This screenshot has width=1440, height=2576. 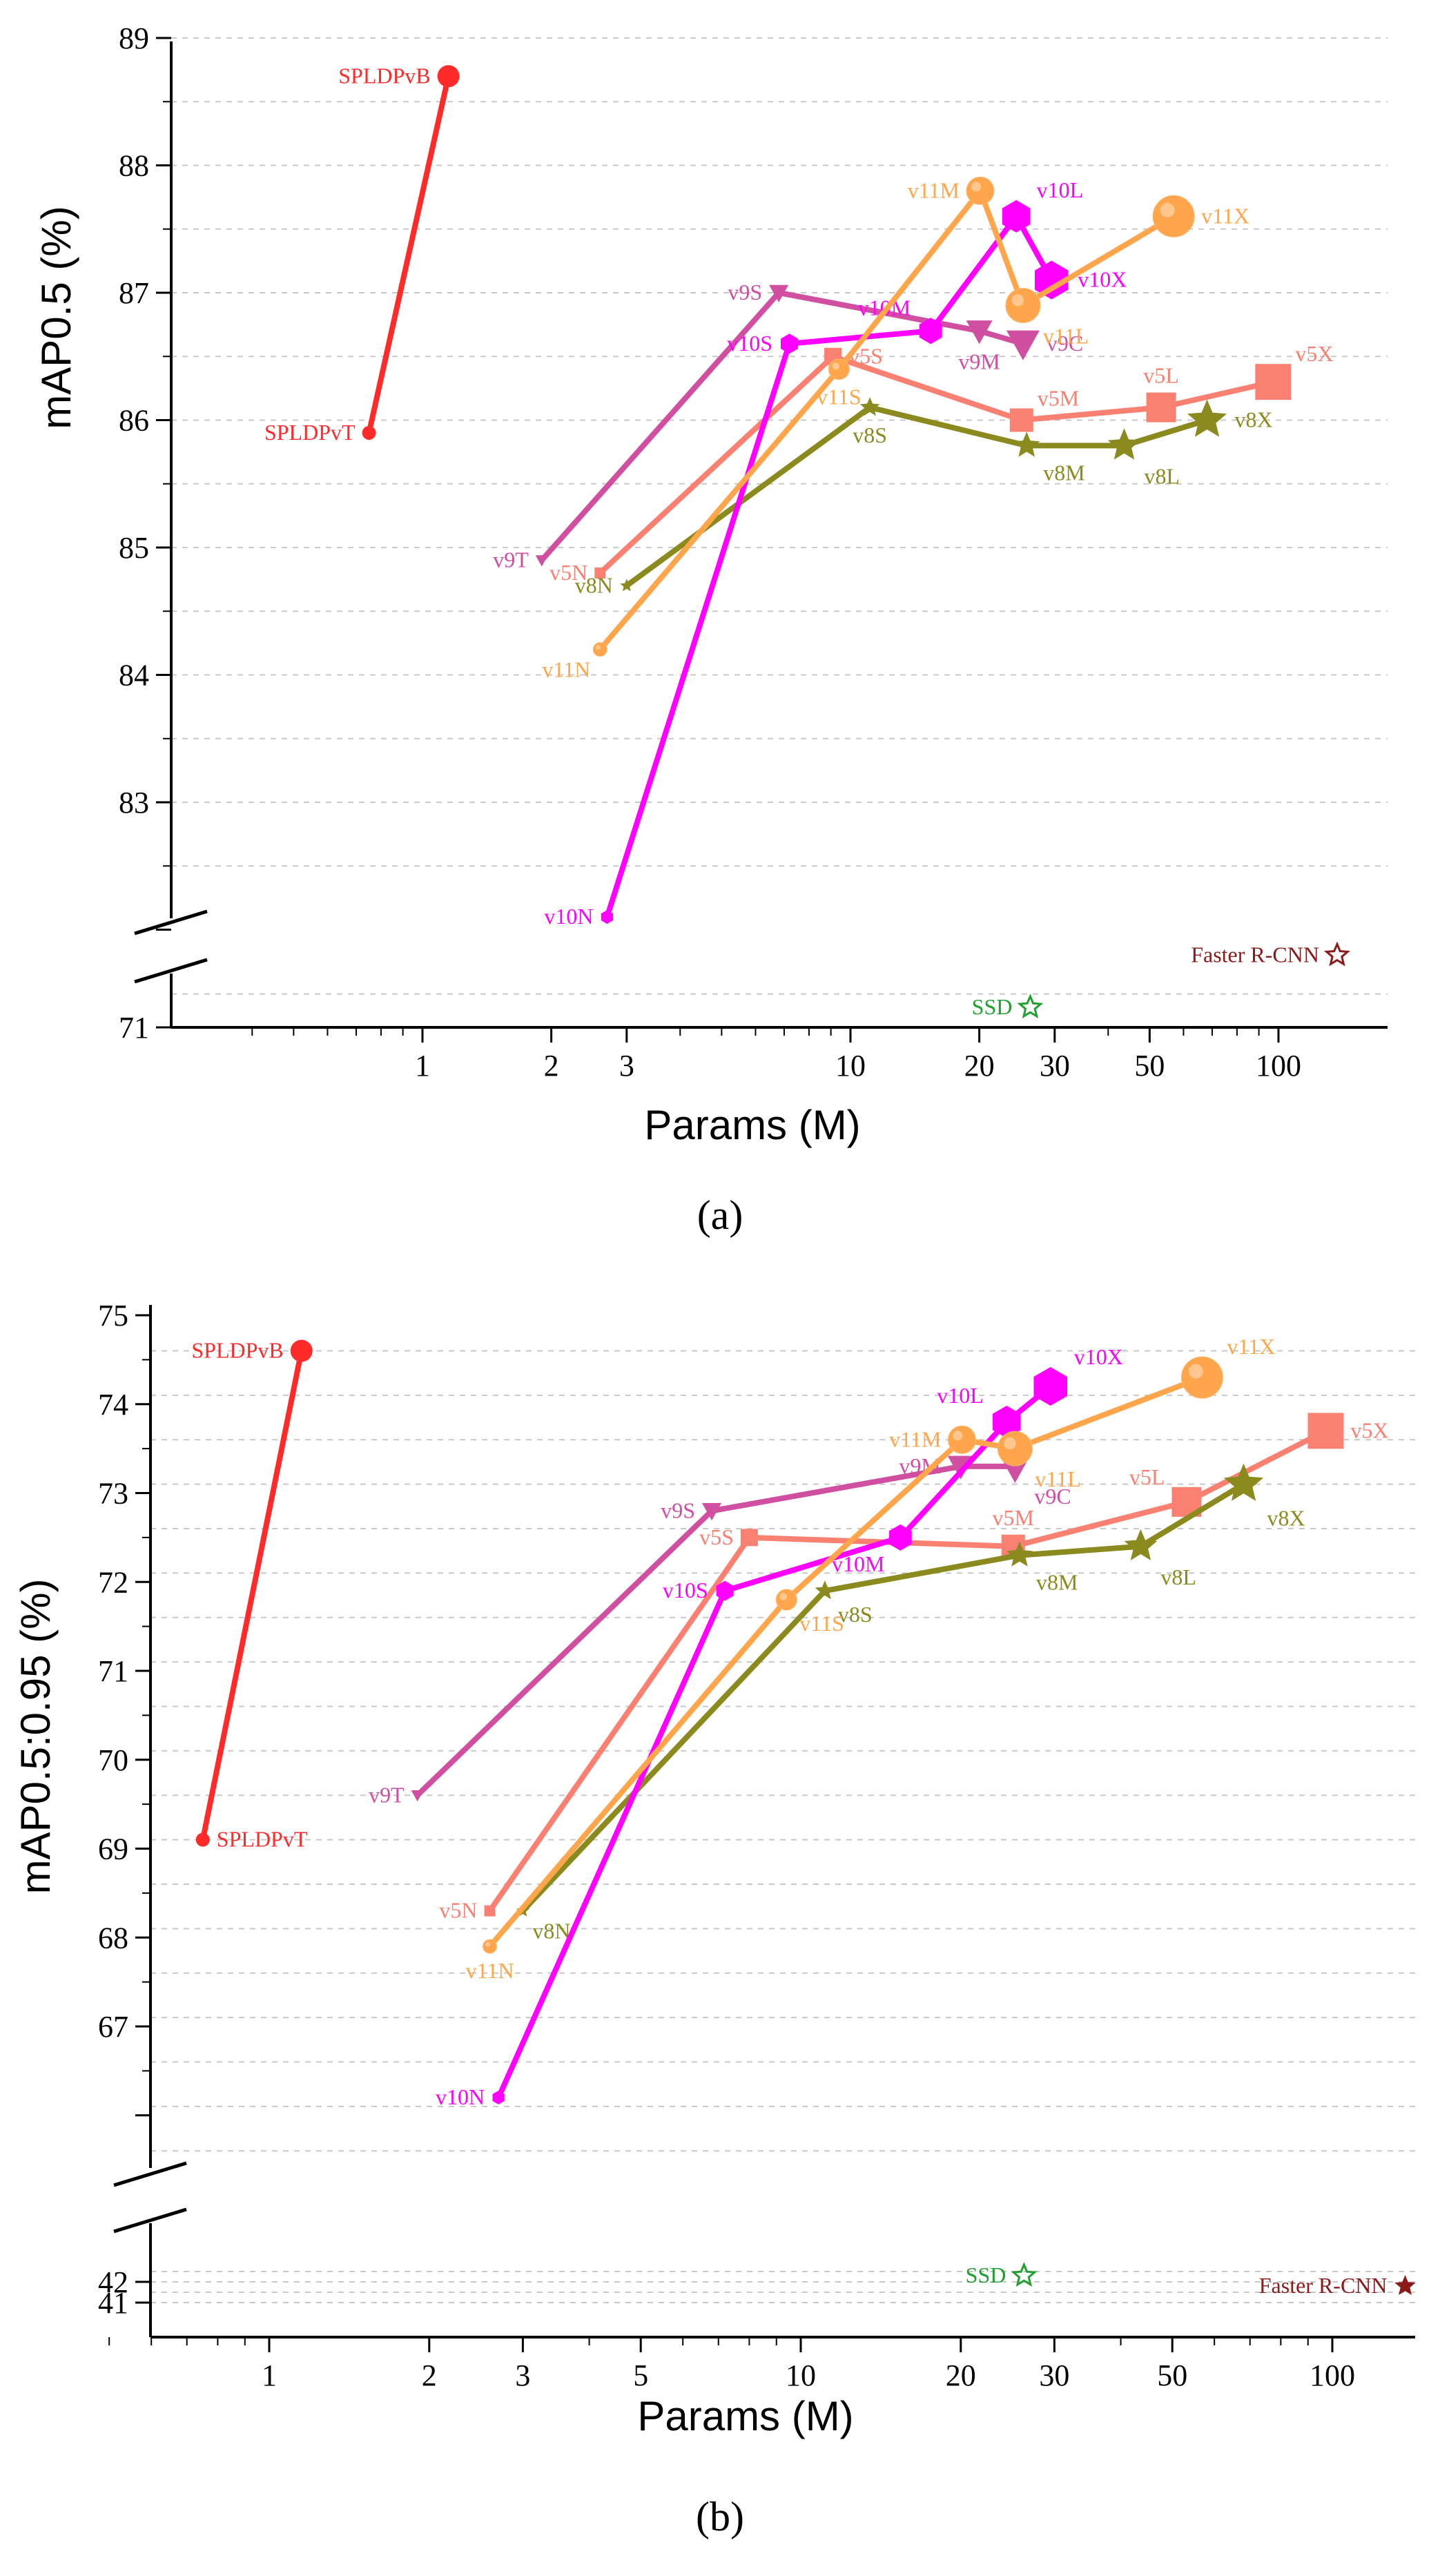 I want to click on chart-b-series-yolov8: v8N v8S v8M v8L v8X, so click(x=910, y=1703).